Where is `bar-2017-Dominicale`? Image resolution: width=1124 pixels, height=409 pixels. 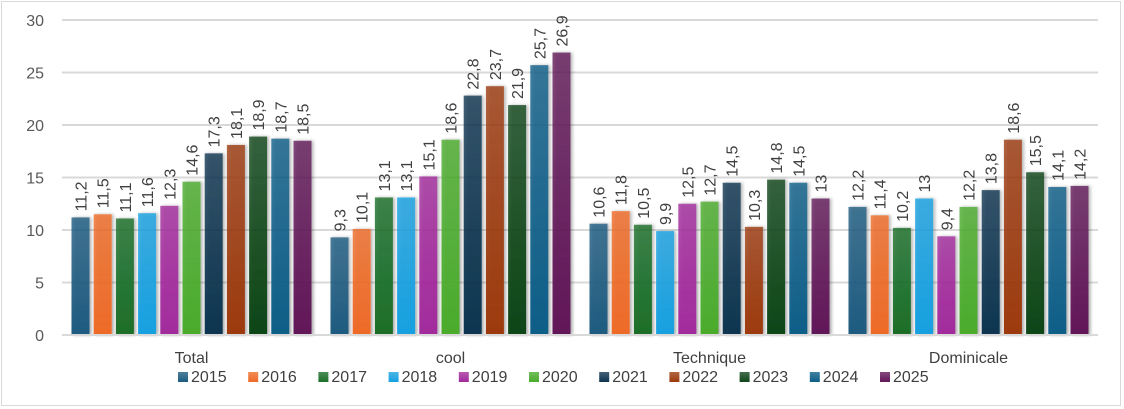
bar-2017-Dominicale is located at coordinates (901, 281).